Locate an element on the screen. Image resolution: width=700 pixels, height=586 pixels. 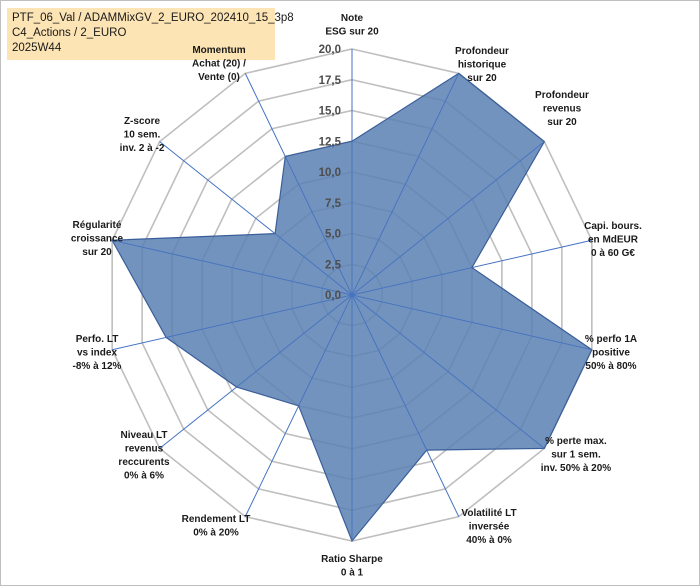
axis-label-2: Profondeur revenus sur 20 is located at coordinates (562, 109).